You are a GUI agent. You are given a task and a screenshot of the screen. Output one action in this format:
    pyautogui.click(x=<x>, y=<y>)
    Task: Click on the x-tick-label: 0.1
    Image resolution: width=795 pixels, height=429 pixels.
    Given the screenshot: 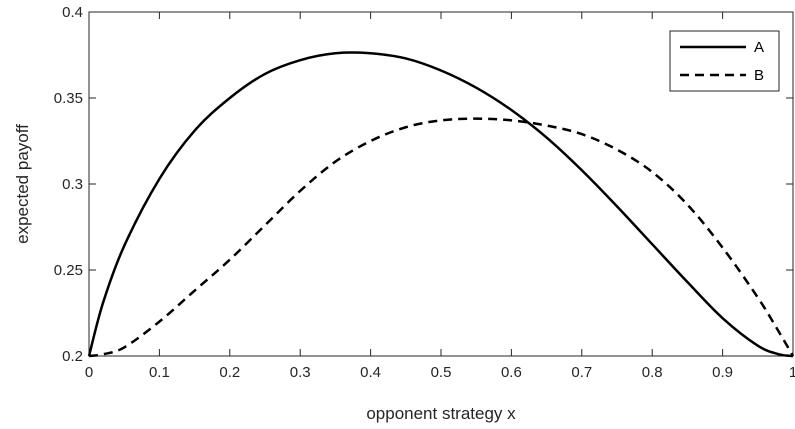 What is the action you would take?
    pyautogui.click(x=159, y=372)
    